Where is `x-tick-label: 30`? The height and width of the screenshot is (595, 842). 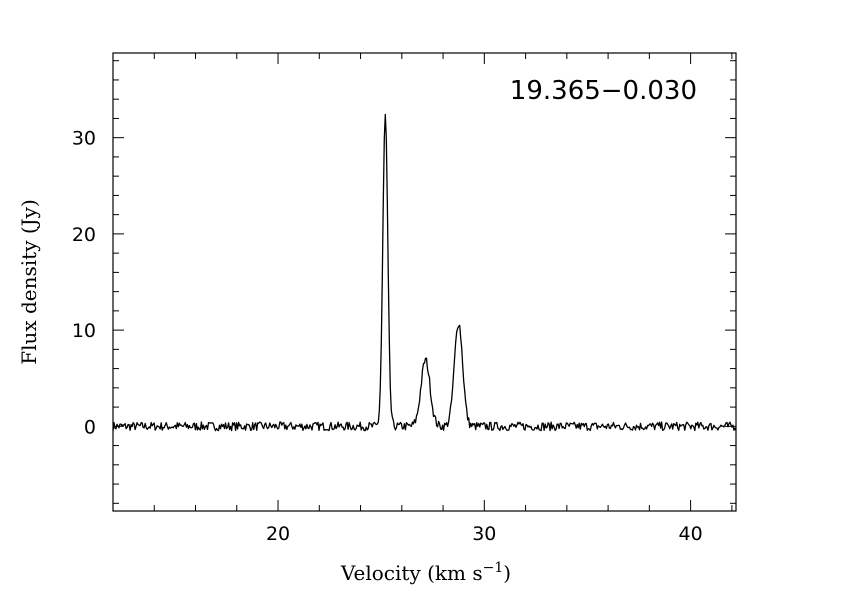 x-tick-label: 30 is located at coordinates (484, 534).